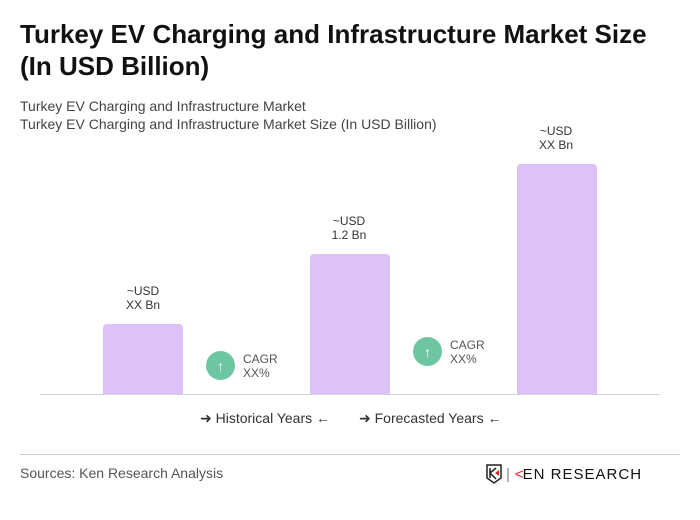 The width and height of the screenshot is (700, 520). What do you see at coordinates (143, 298) in the screenshot?
I see `bar-label-1: ~USD XX Bn` at bounding box center [143, 298].